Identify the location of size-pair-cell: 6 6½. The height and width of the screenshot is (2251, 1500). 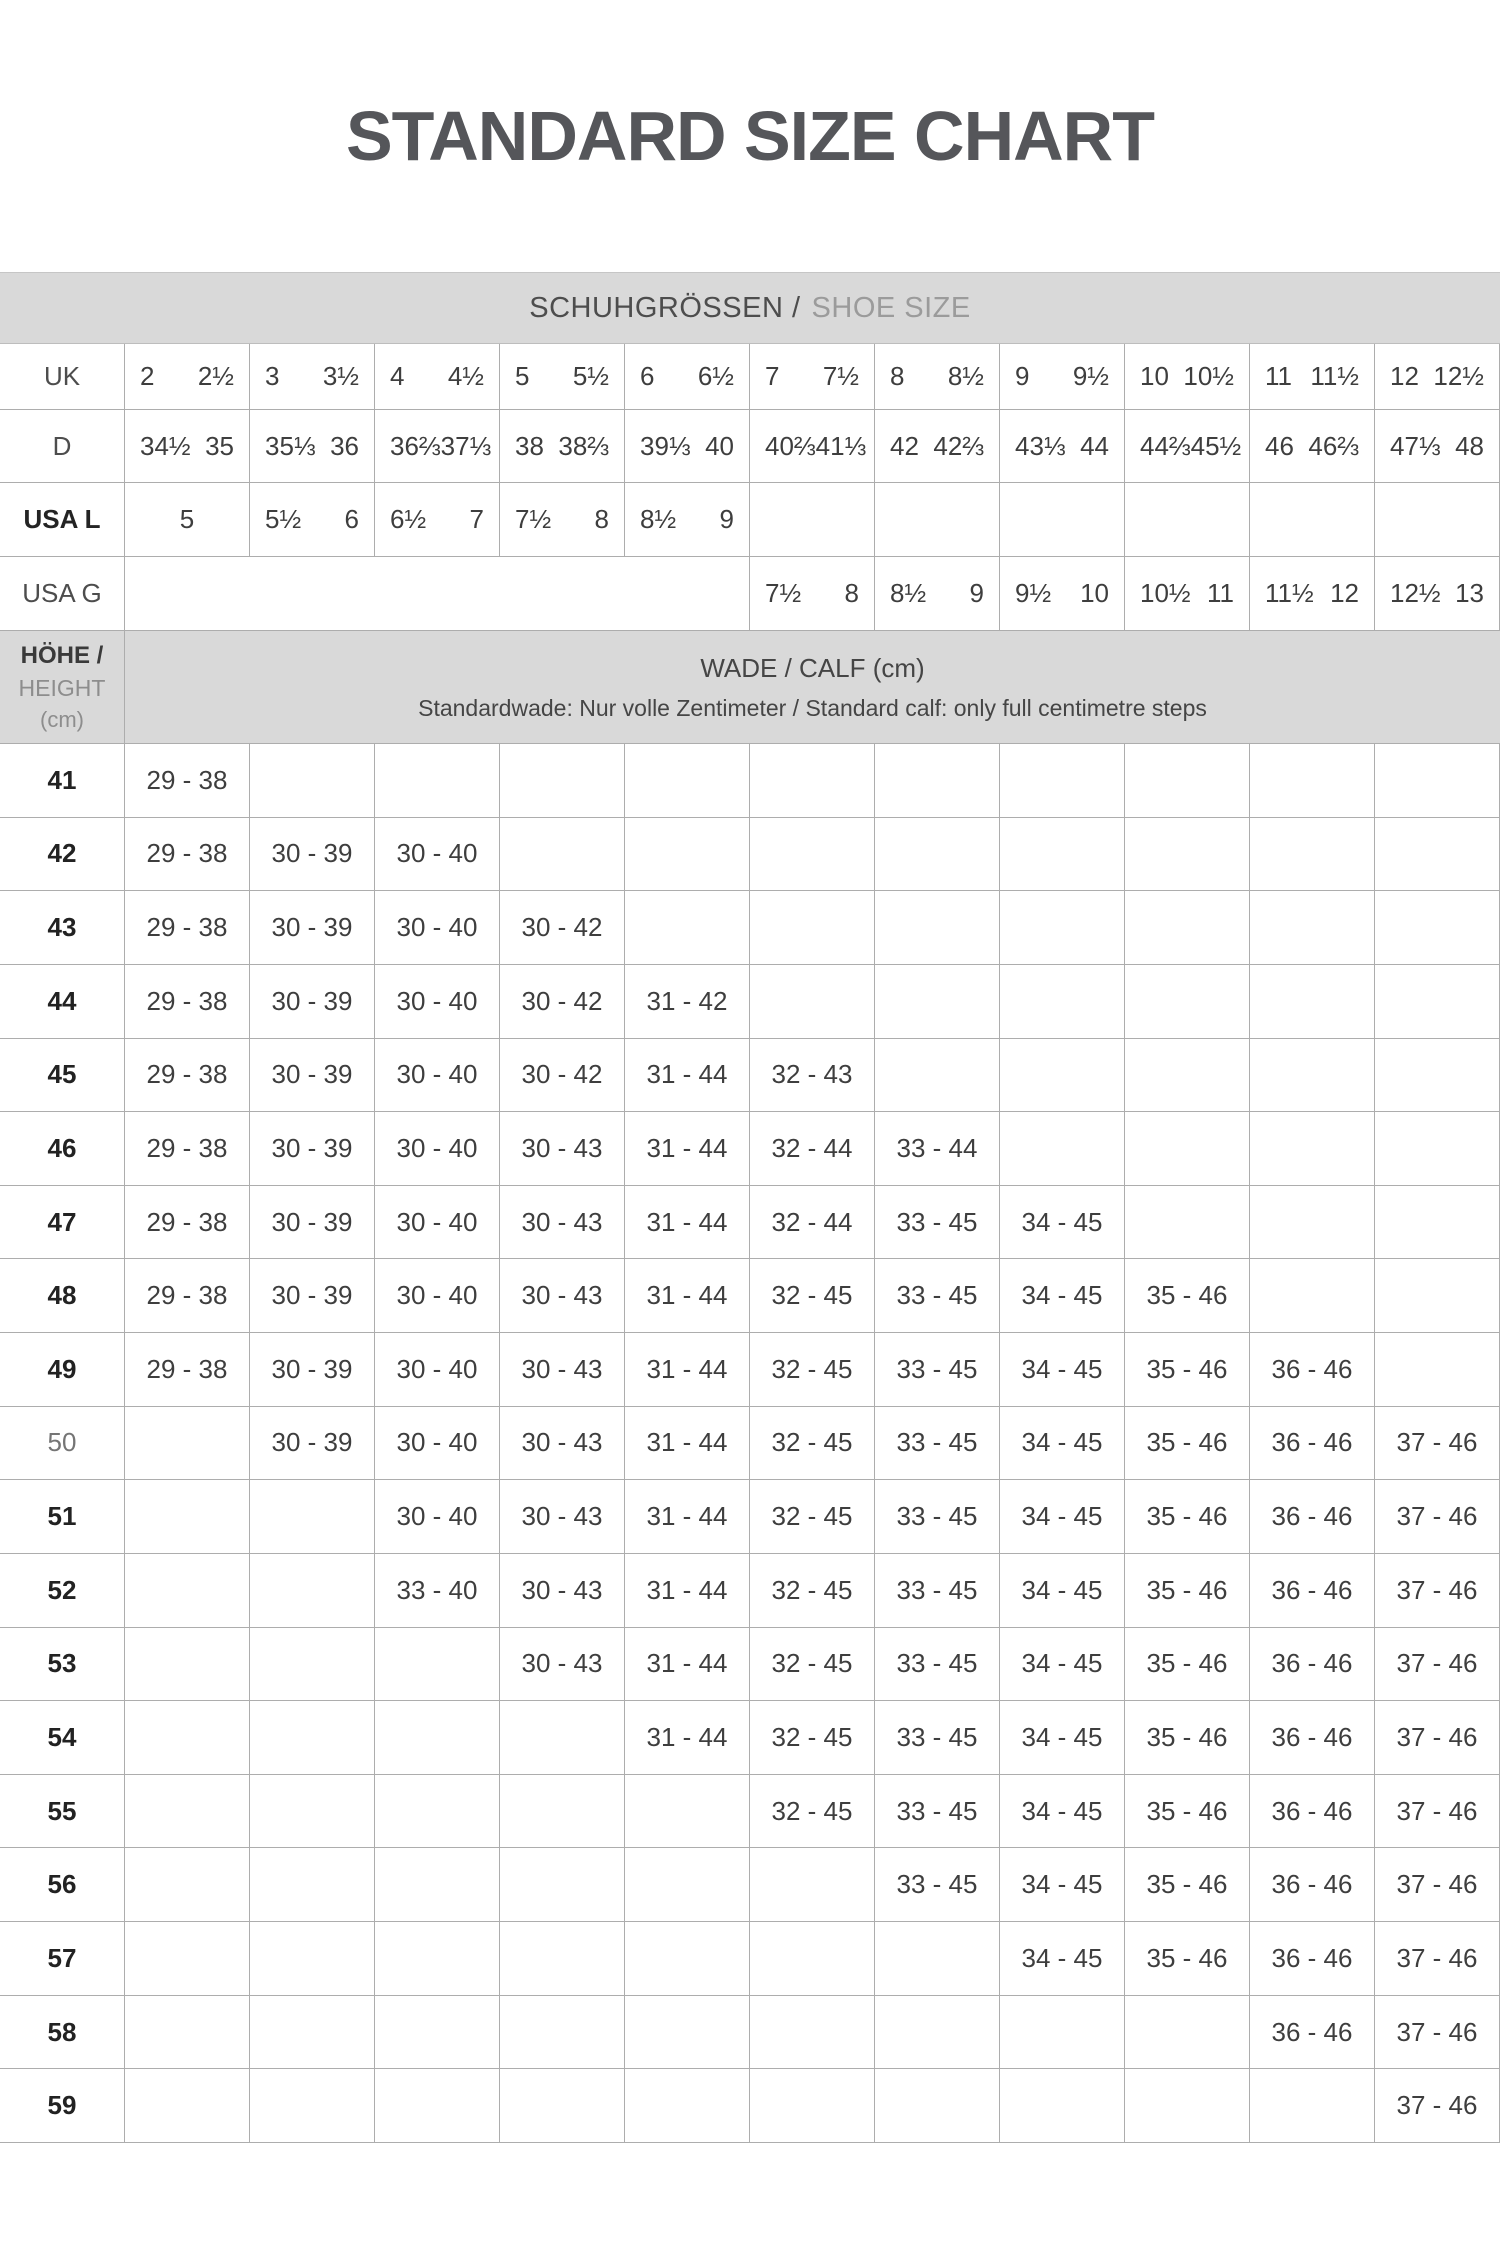
(686, 376).